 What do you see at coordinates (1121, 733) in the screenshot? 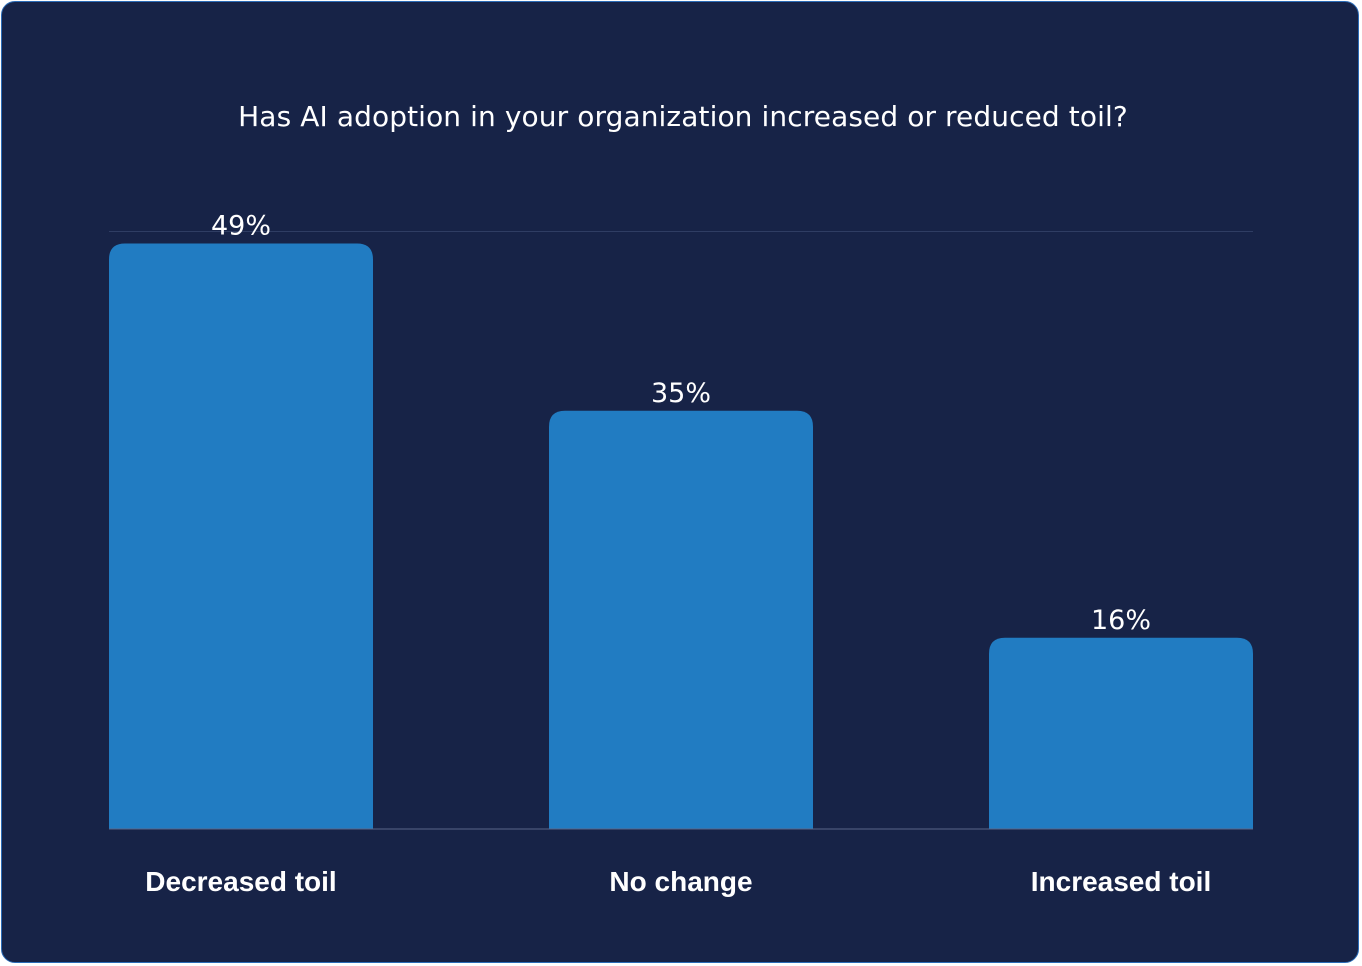
I see `bar-increased-toil` at bounding box center [1121, 733].